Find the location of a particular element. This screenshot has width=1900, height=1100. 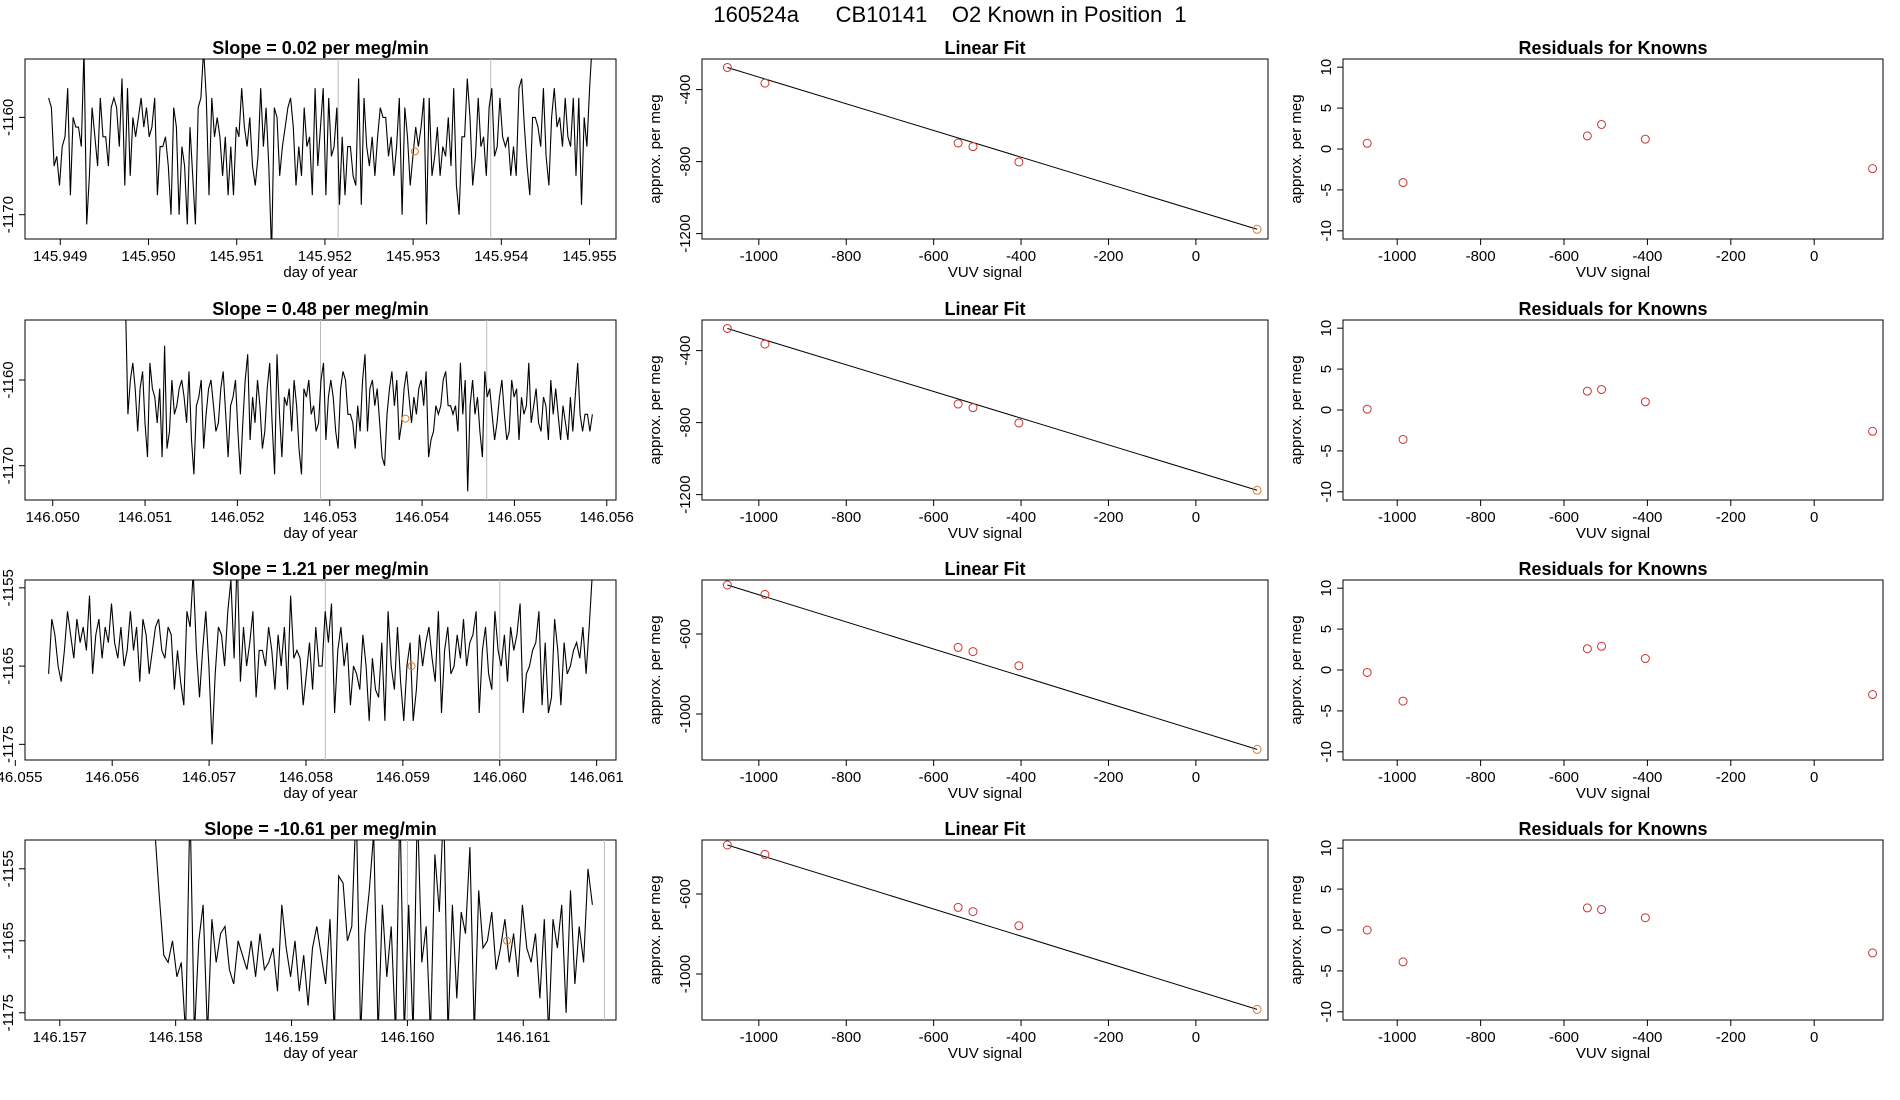

x-tick-label: 145.951 is located at coordinates (237, 256).